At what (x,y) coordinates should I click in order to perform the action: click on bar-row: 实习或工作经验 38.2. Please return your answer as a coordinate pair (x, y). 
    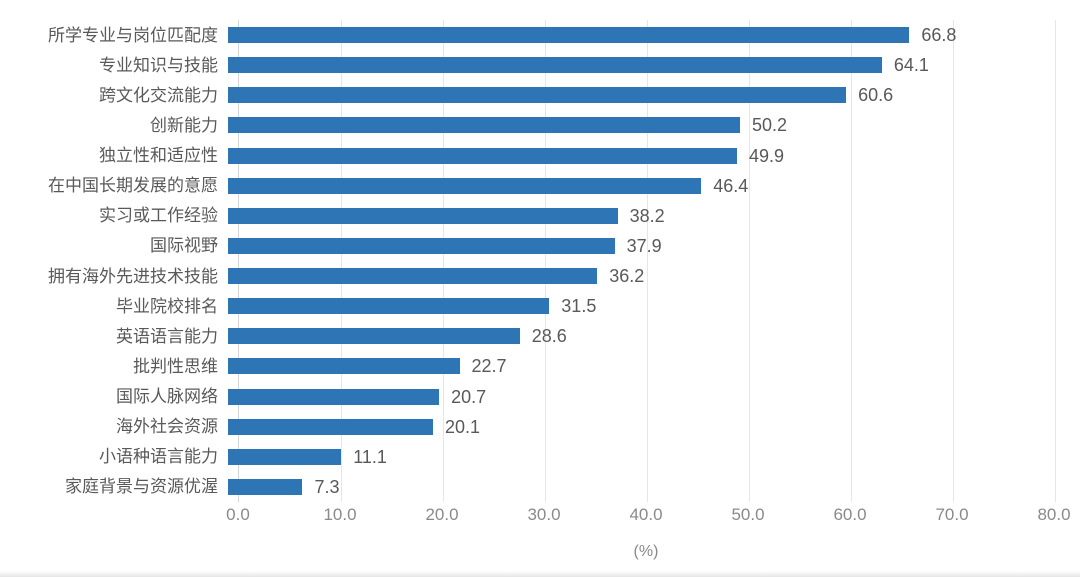
    Looking at the image, I should click on (540, 216).